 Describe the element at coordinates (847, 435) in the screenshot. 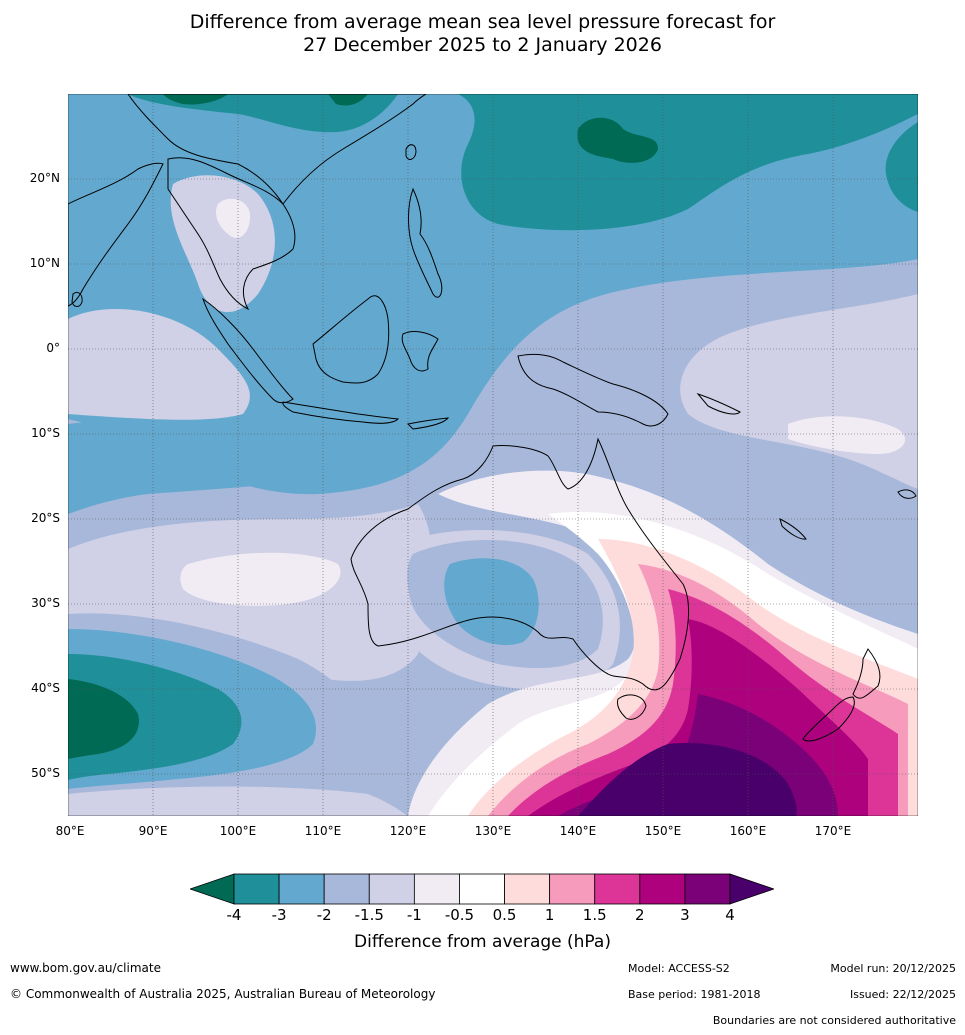

I see `anomaly-coral-sea-white` at that location.